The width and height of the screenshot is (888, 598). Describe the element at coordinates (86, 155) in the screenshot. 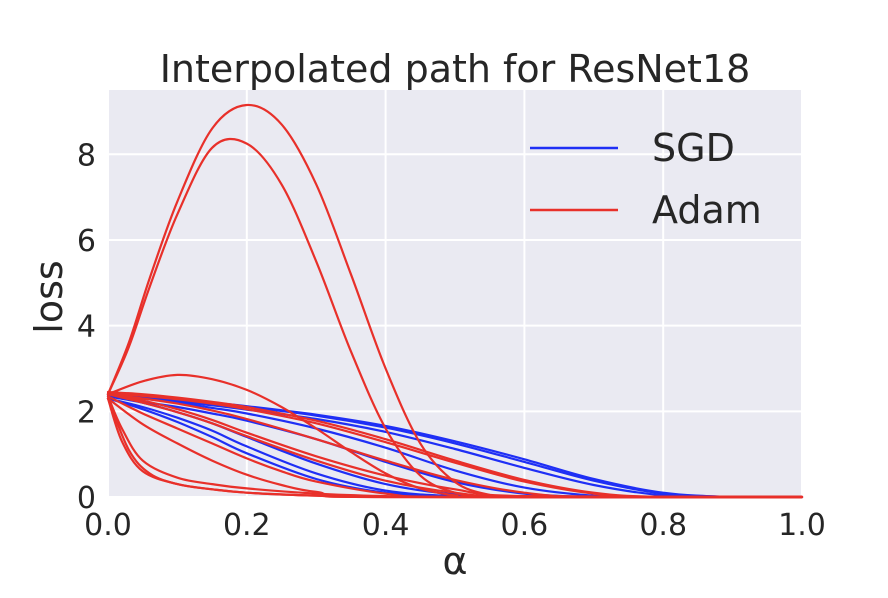

I see `y-tick-label: 8` at that location.